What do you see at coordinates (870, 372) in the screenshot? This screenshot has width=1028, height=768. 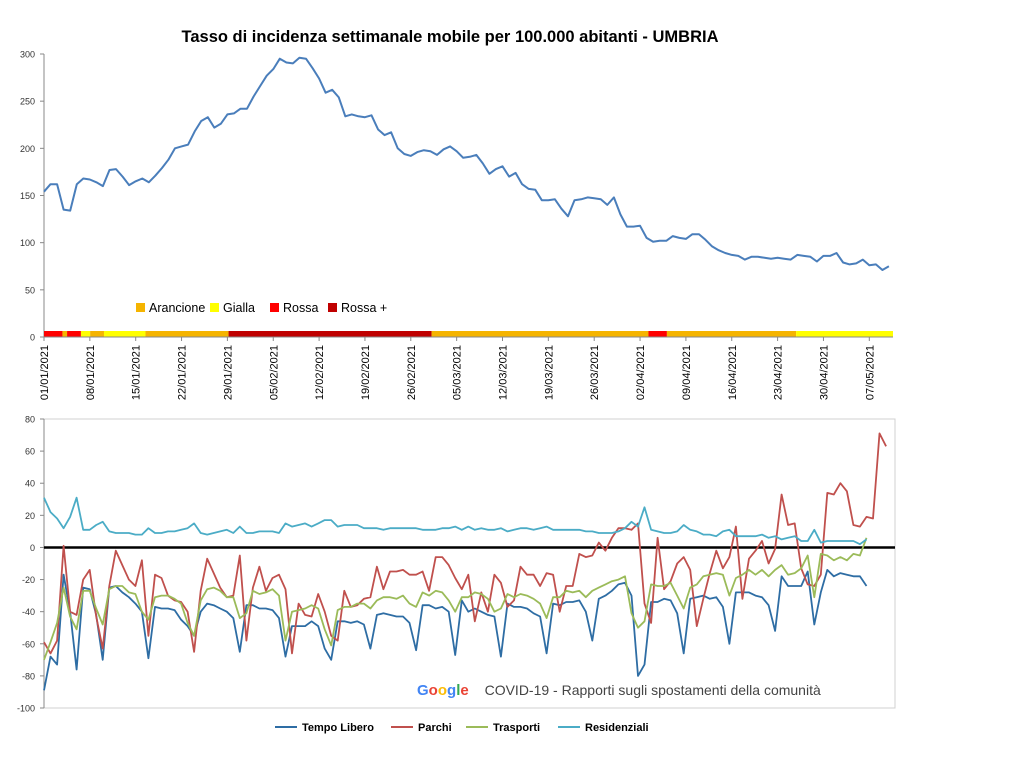 I see `x-tick-label: 07/05/2021` at bounding box center [870, 372].